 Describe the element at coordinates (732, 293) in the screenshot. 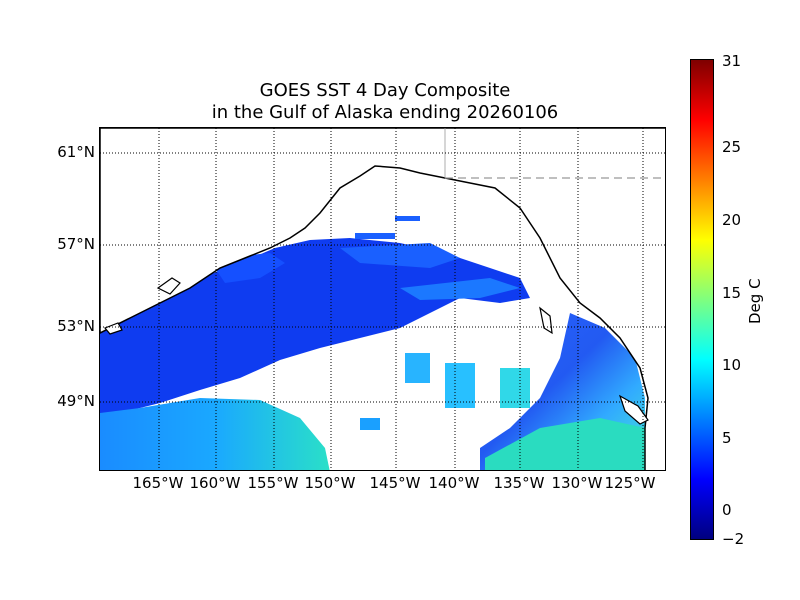

I see `colorbar-tick-15: 15` at that location.